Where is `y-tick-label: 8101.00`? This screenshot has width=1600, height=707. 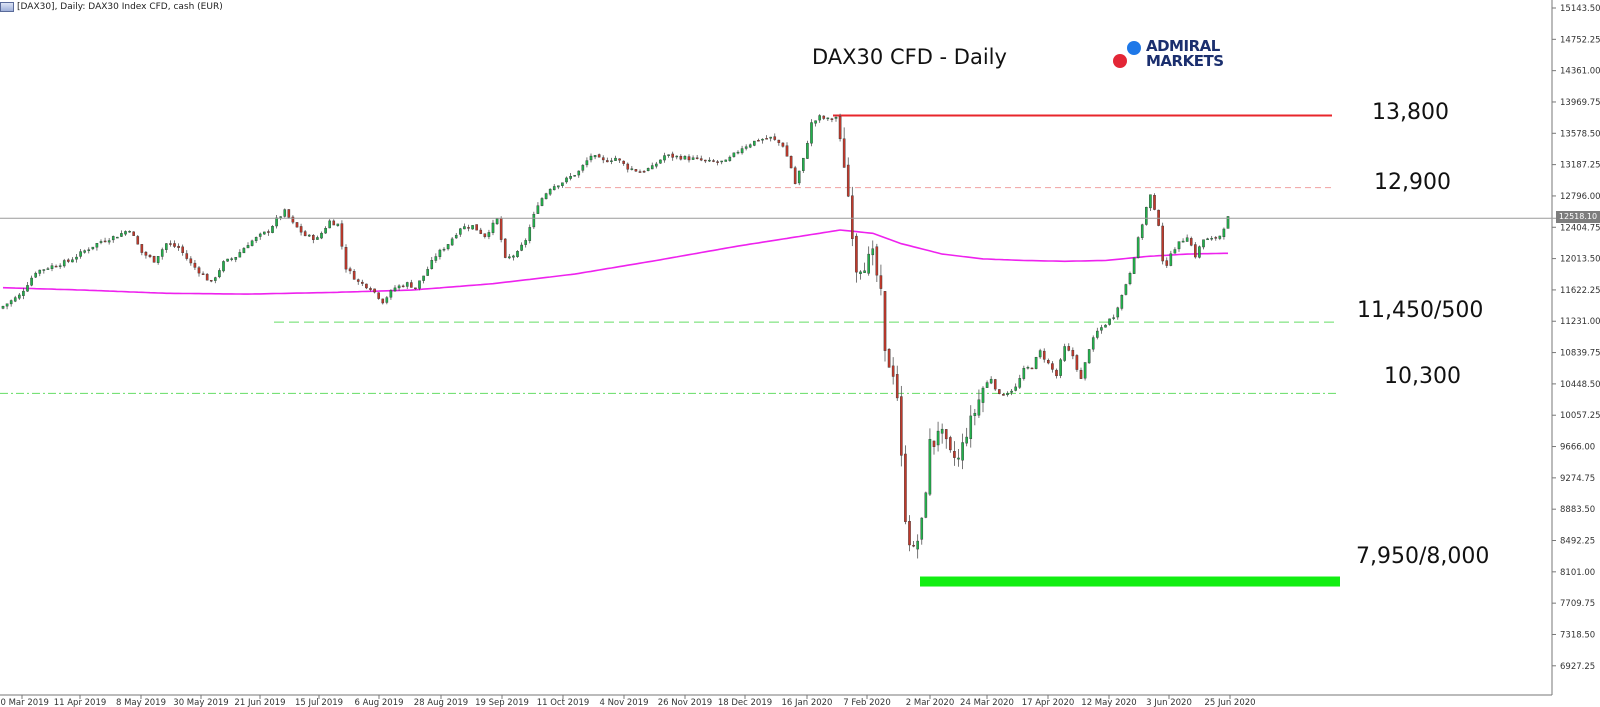
y-tick-label: 8101.00 is located at coordinates (1577, 573).